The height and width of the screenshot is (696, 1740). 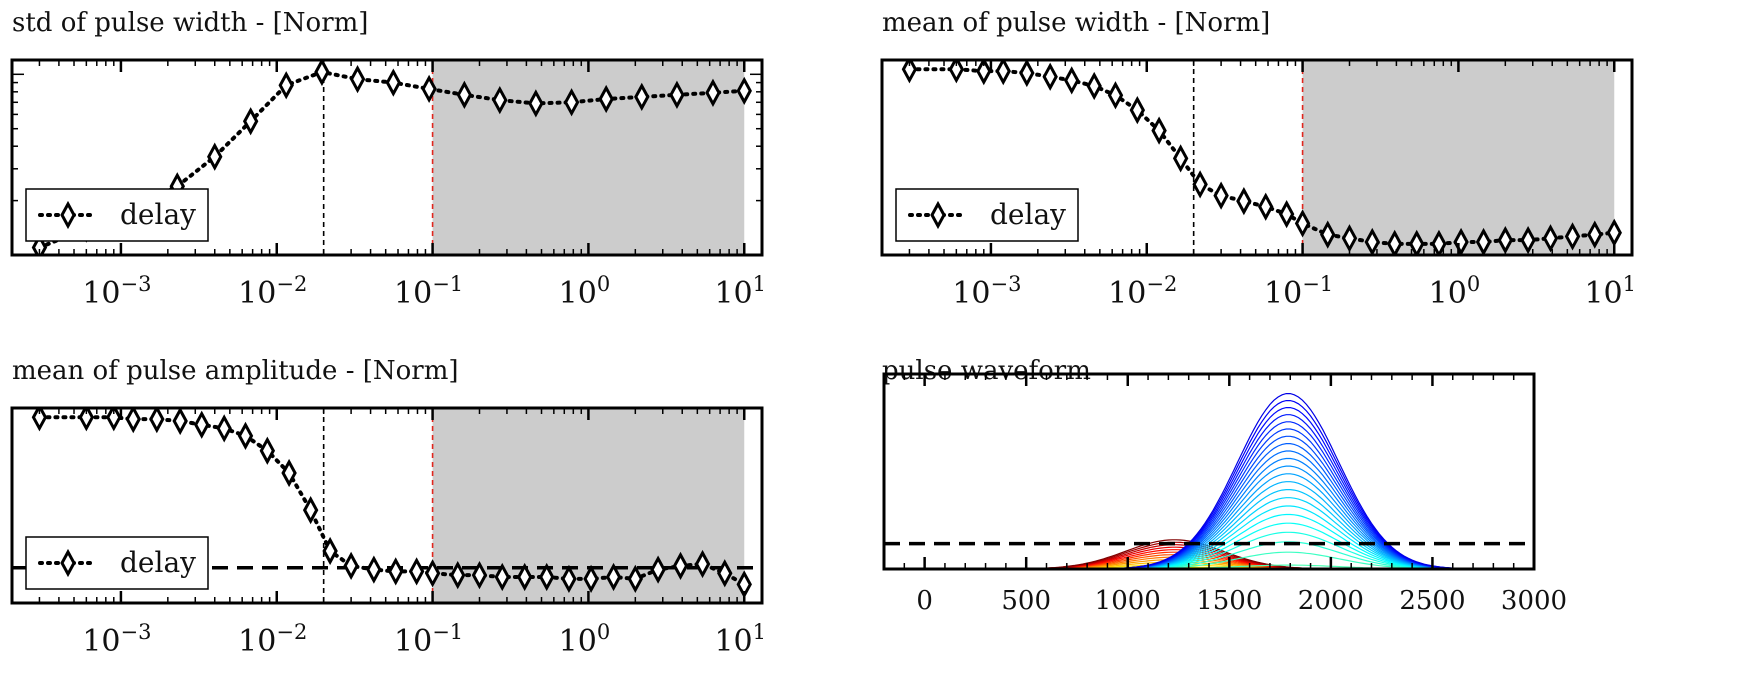 I want to click on pulse-waveform-chart: 0 500 1000 1500 2000 2500 3000, so click(x=1224, y=494).